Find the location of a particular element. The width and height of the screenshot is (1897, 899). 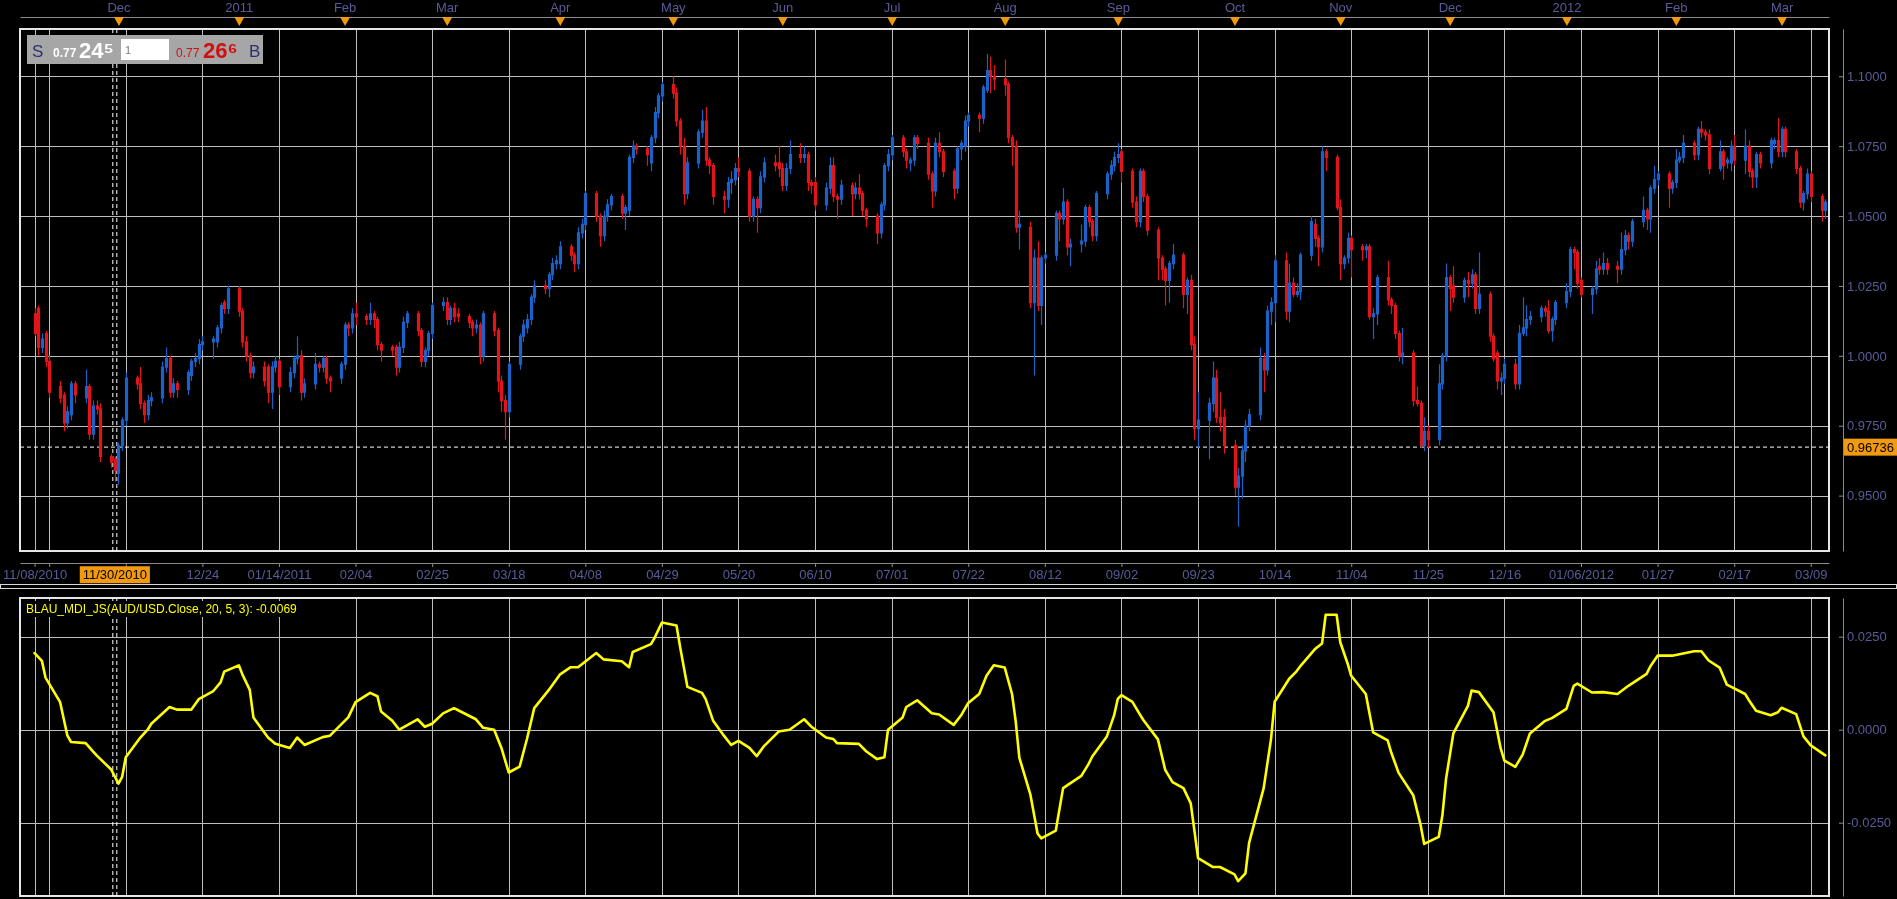

x2-tick-label: Aug is located at coordinates (1005, 7).